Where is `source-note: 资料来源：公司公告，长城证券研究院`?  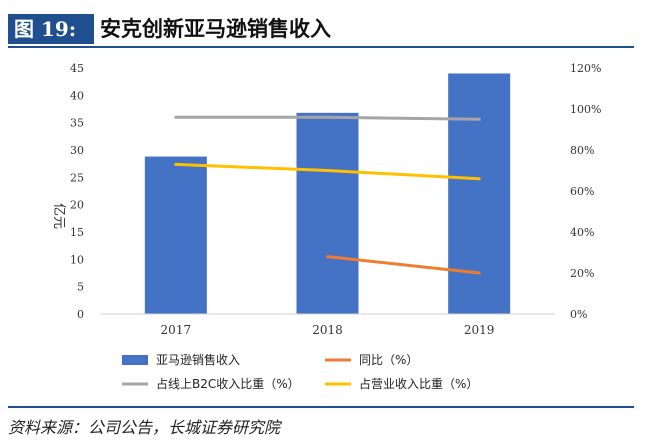
source-note: 资料来源：公司公告，长城证券研究院 is located at coordinates (144, 427).